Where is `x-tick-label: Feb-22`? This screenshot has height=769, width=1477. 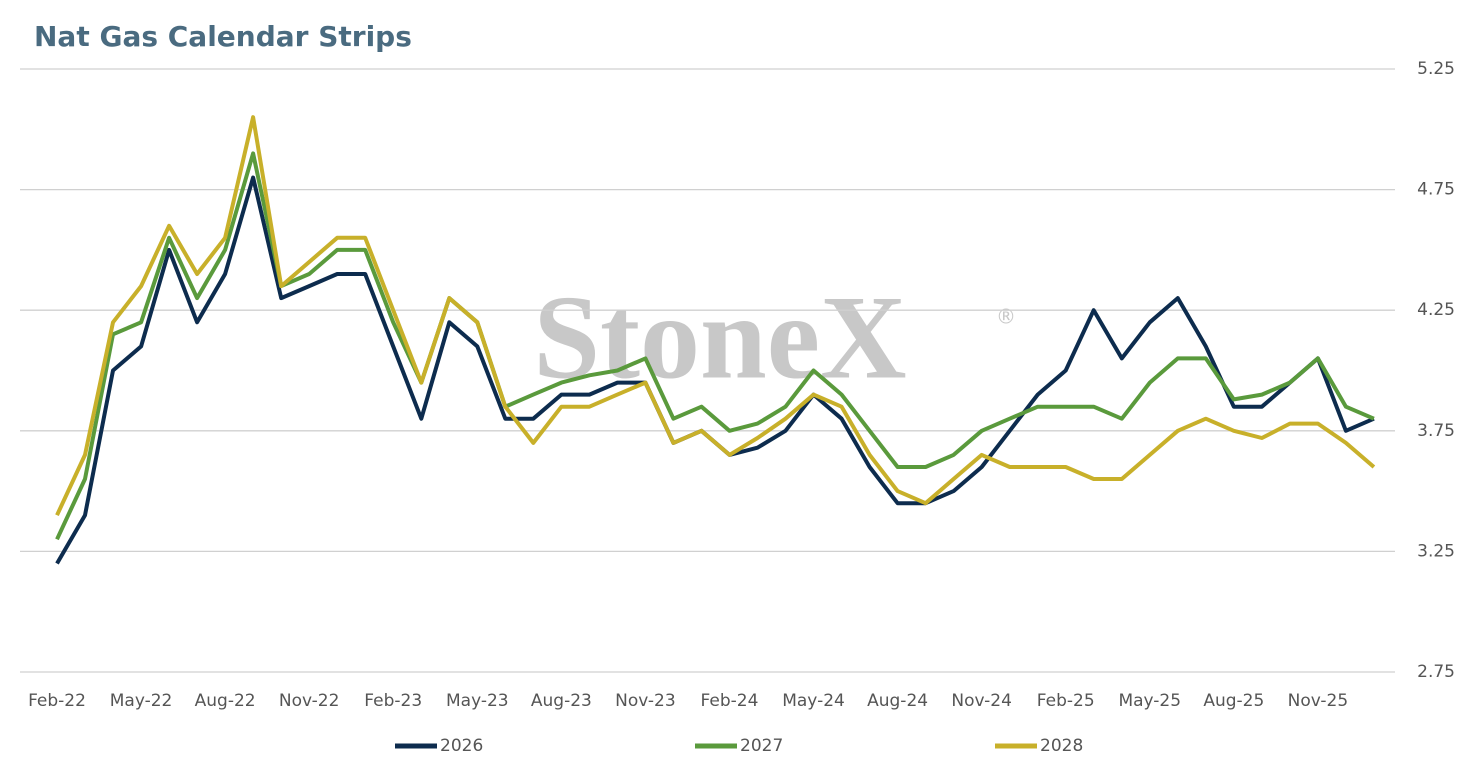 x-tick-label: Feb-22 is located at coordinates (57, 701).